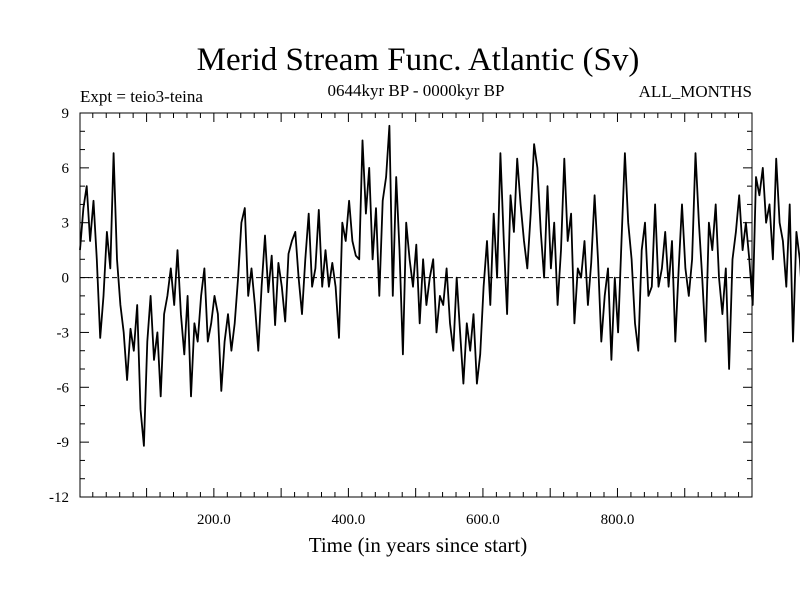 The width and height of the screenshot is (800, 600). What do you see at coordinates (63, 388) in the screenshot?
I see `y-tick-label: -6` at bounding box center [63, 388].